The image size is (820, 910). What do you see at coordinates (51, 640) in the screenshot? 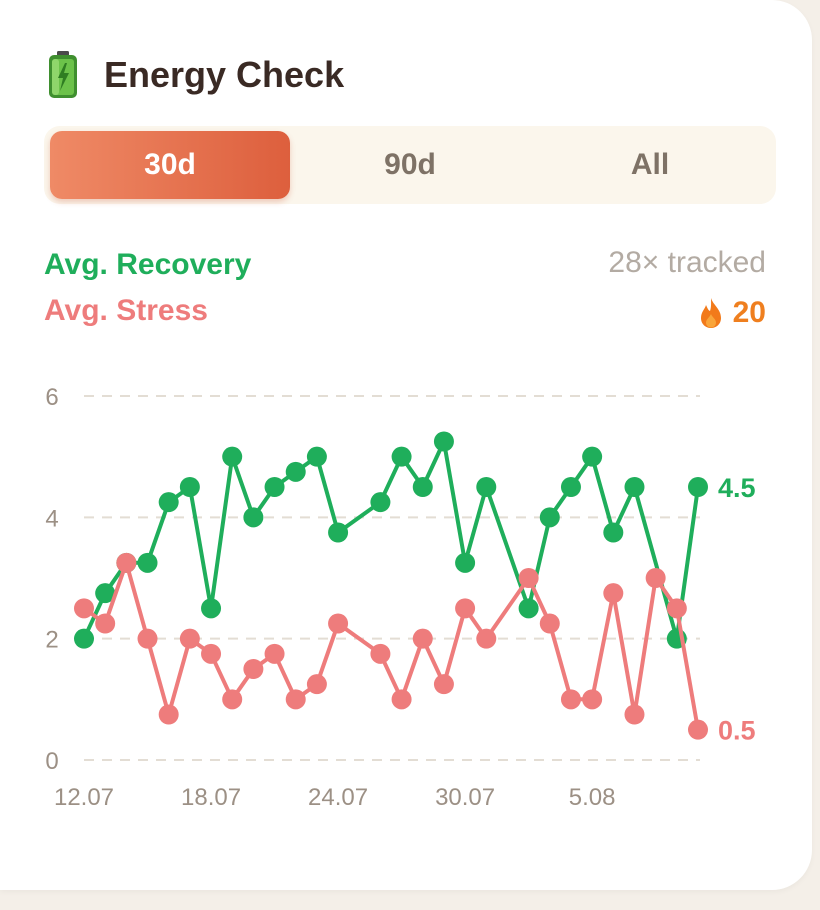
I see `y-tick-label: 2` at bounding box center [51, 640].